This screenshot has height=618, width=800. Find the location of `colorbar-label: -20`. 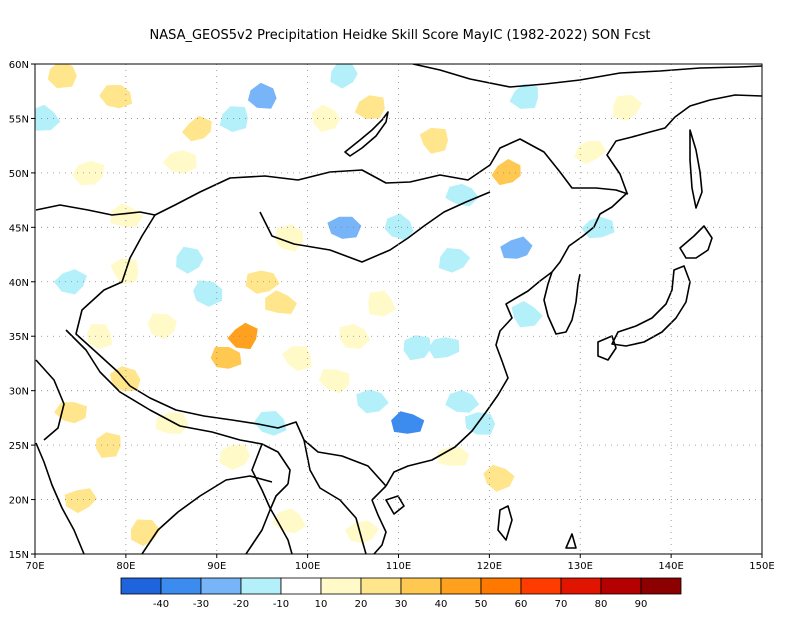

colorbar-label: -20 is located at coordinates (241, 604).